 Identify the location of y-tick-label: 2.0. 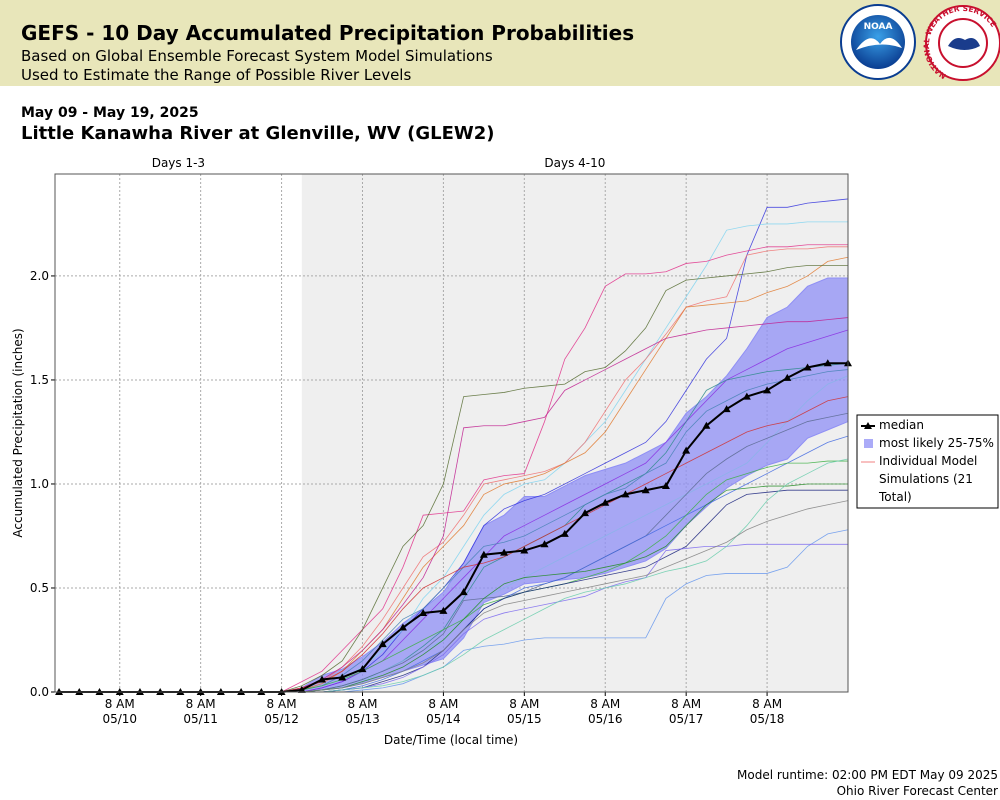
(39, 276).